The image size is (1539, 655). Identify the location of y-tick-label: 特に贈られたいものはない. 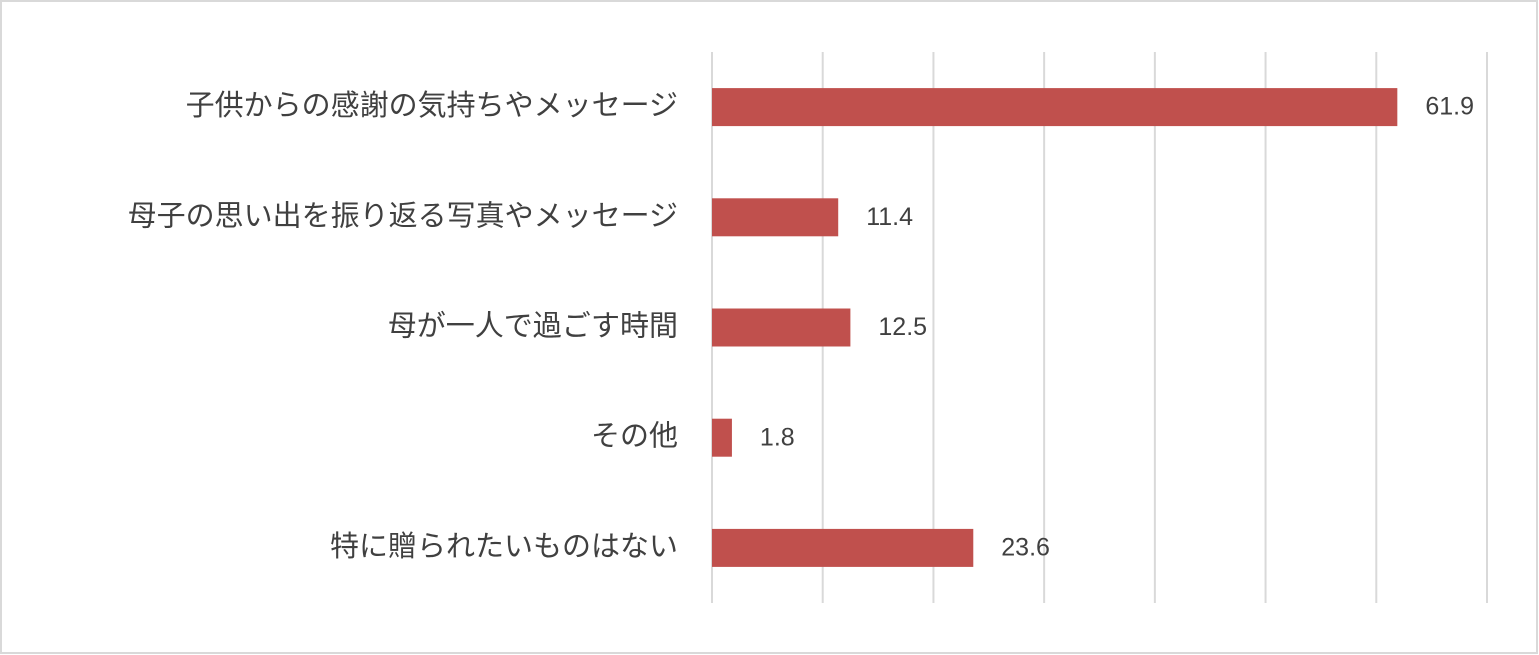
(504, 546).